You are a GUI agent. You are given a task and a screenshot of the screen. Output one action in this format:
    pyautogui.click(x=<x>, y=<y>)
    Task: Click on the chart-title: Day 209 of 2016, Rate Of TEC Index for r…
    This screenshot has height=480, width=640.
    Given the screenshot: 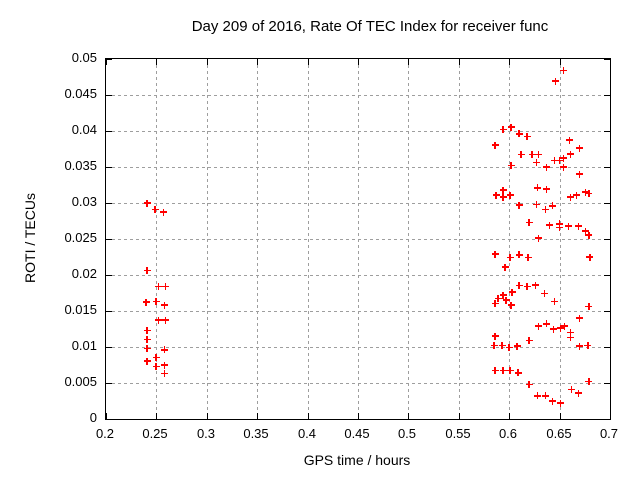 What is the action you would take?
    pyautogui.click(x=370, y=26)
    